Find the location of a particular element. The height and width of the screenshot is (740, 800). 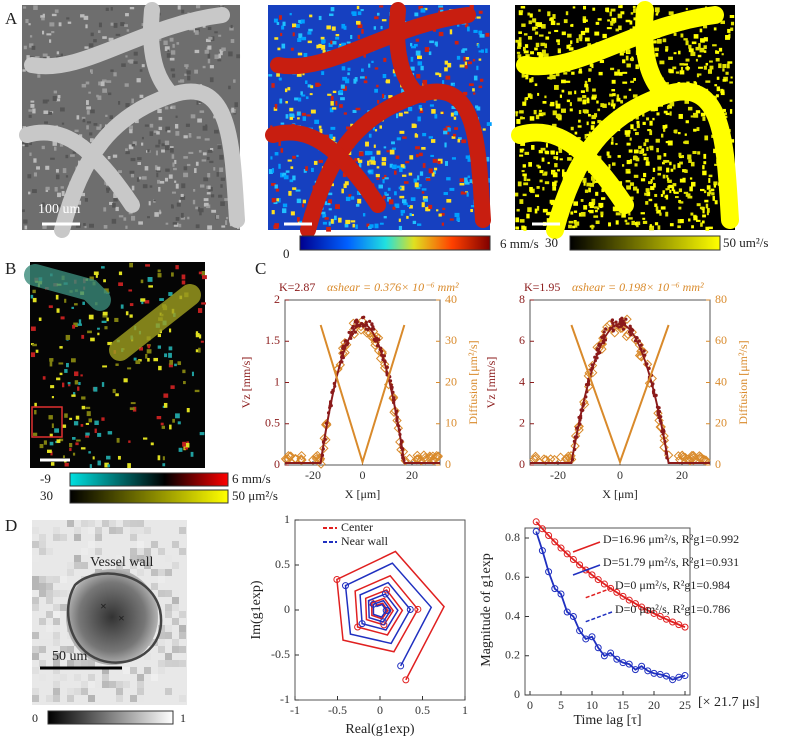

y-tick-label: 0 is located at coordinates (287, 609).